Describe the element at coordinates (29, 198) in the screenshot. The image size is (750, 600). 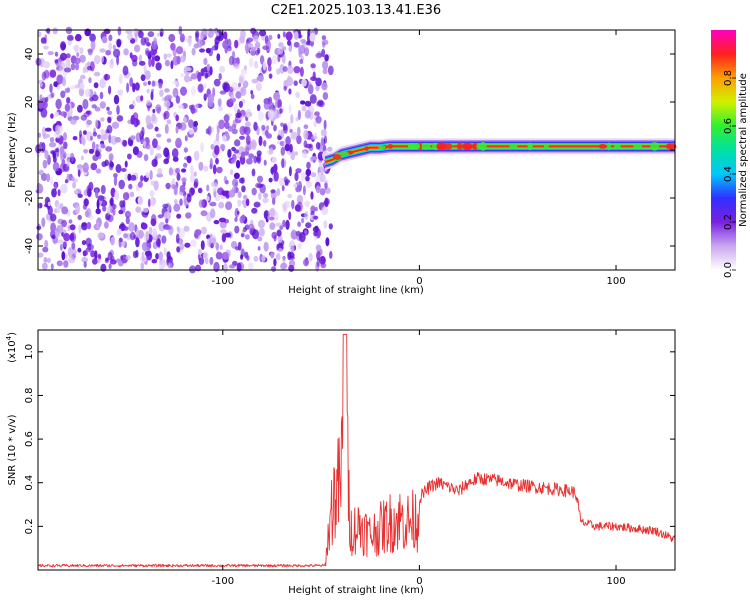
I see `y-tick-label: -20` at that location.